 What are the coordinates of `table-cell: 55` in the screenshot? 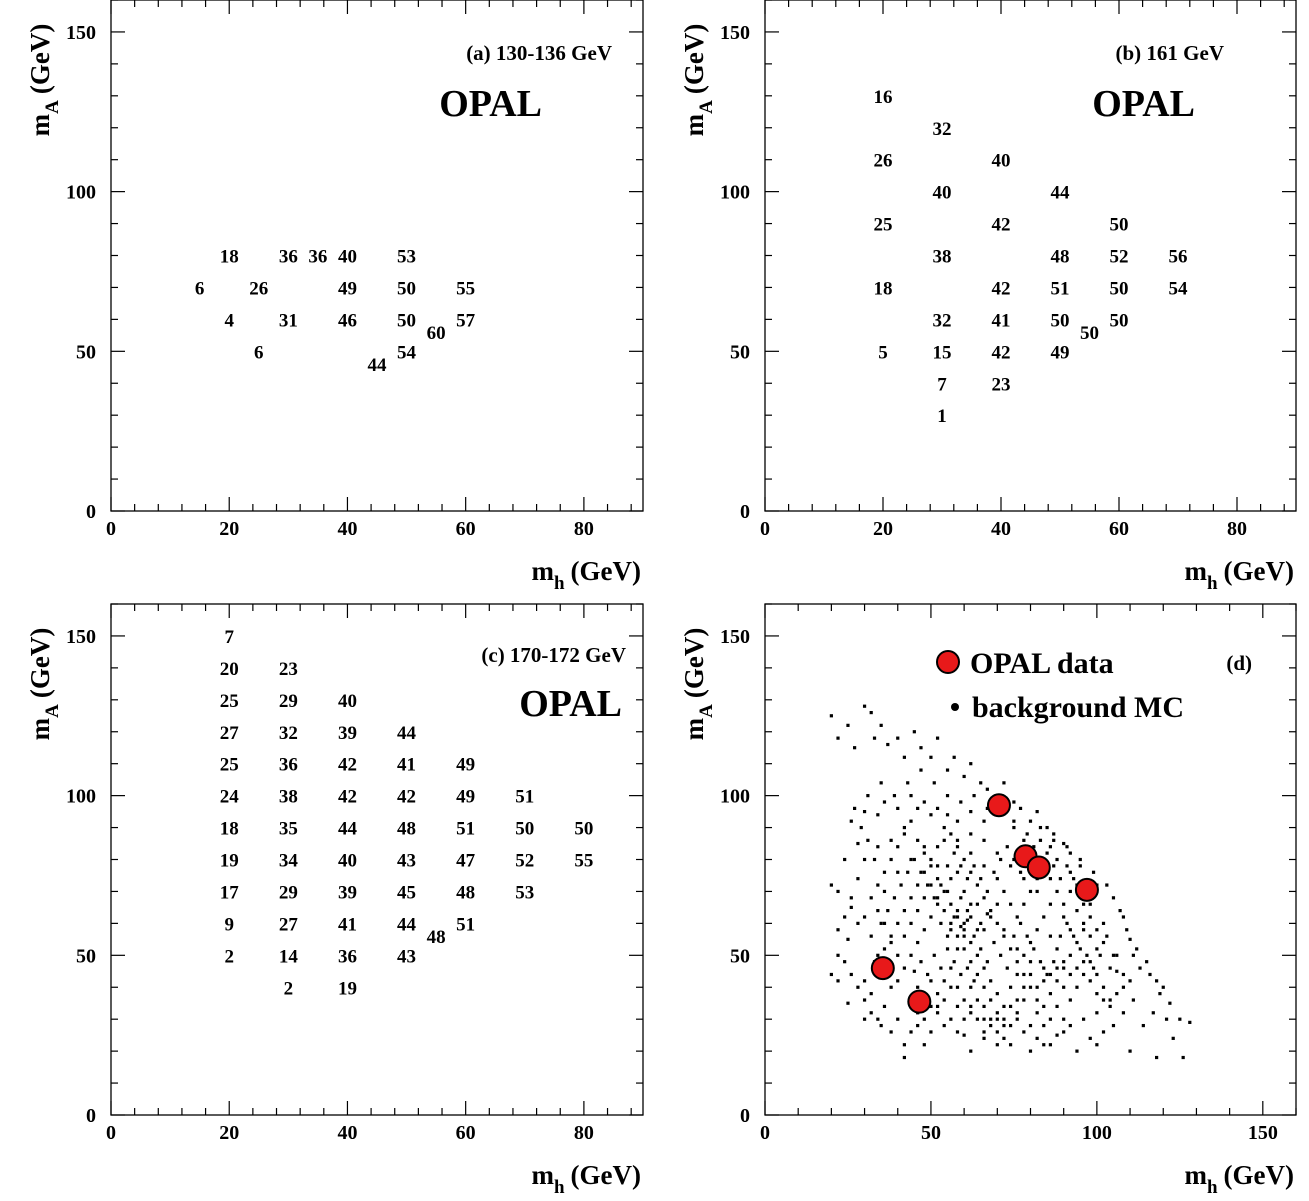 It's located at (583, 861).